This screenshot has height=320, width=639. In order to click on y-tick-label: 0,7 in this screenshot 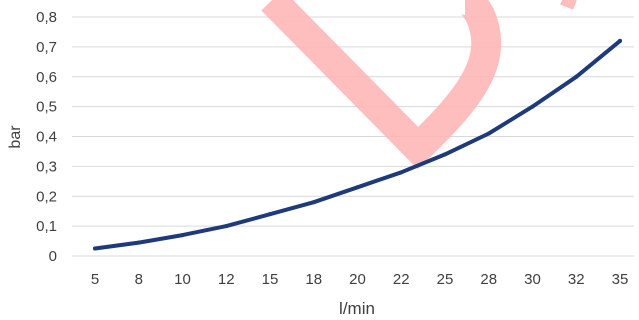, I will do `click(46, 47)`.